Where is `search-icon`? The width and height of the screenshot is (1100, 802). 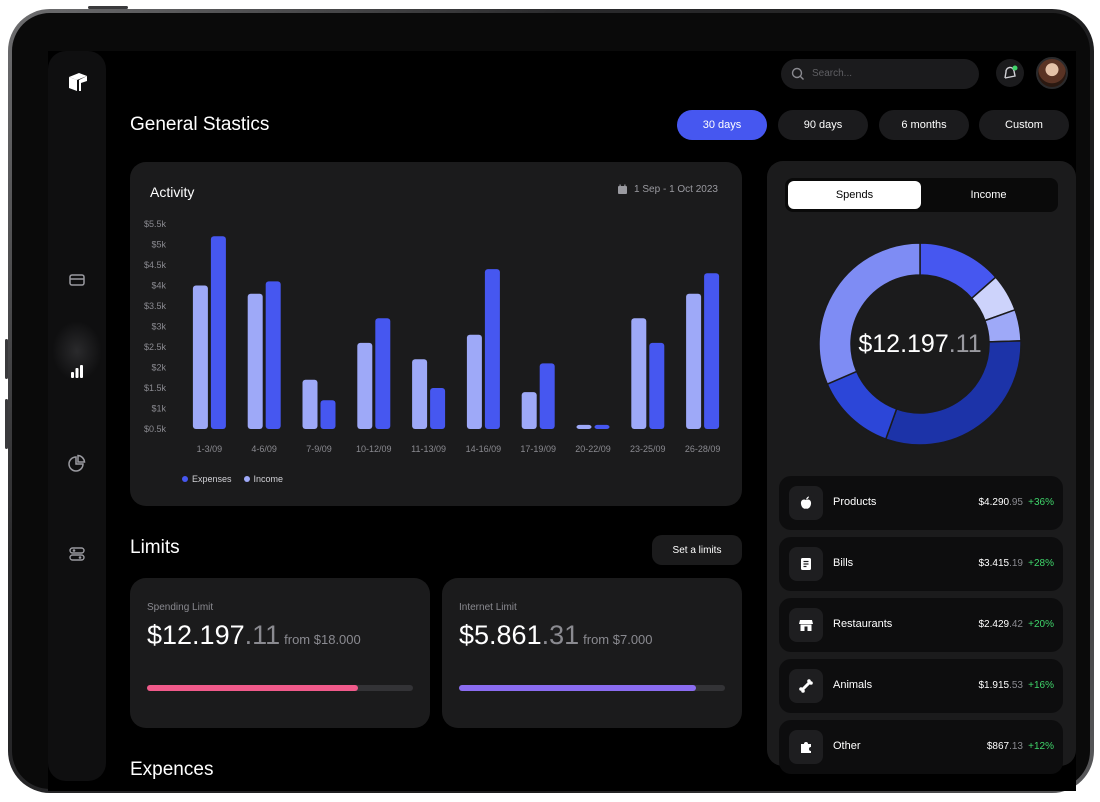 search-icon is located at coordinates (797, 73).